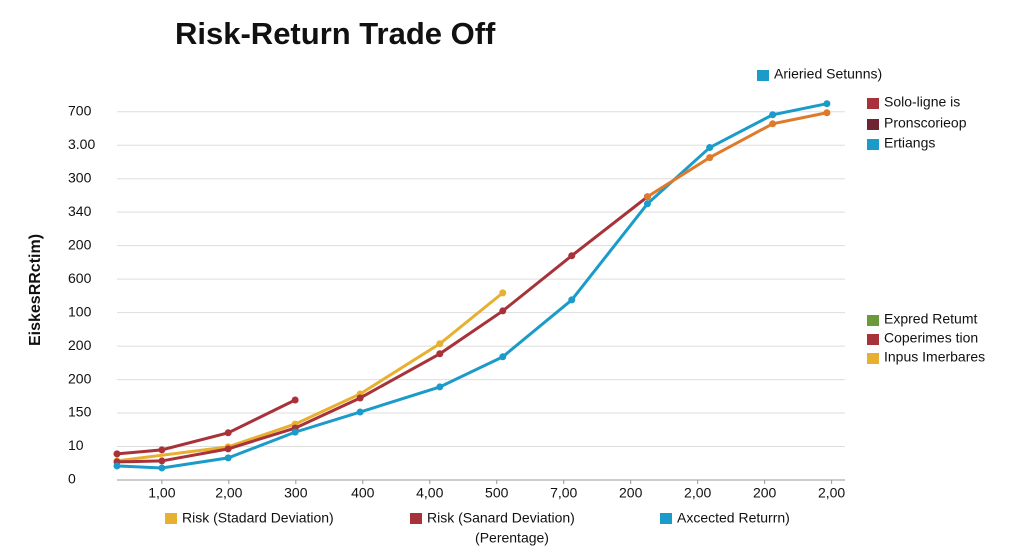 The image size is (1024, 559). I want to click on x-tick-label: 300, so click(296, 493).